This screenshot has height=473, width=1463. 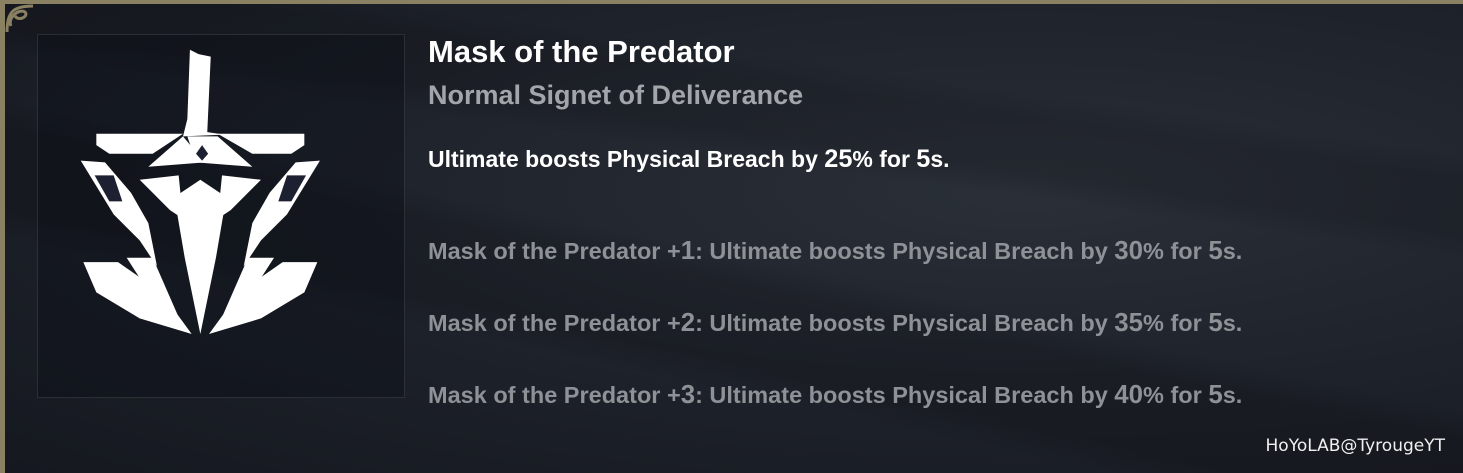 I want to click on level-value: 35, so click(x=1129, y=323).